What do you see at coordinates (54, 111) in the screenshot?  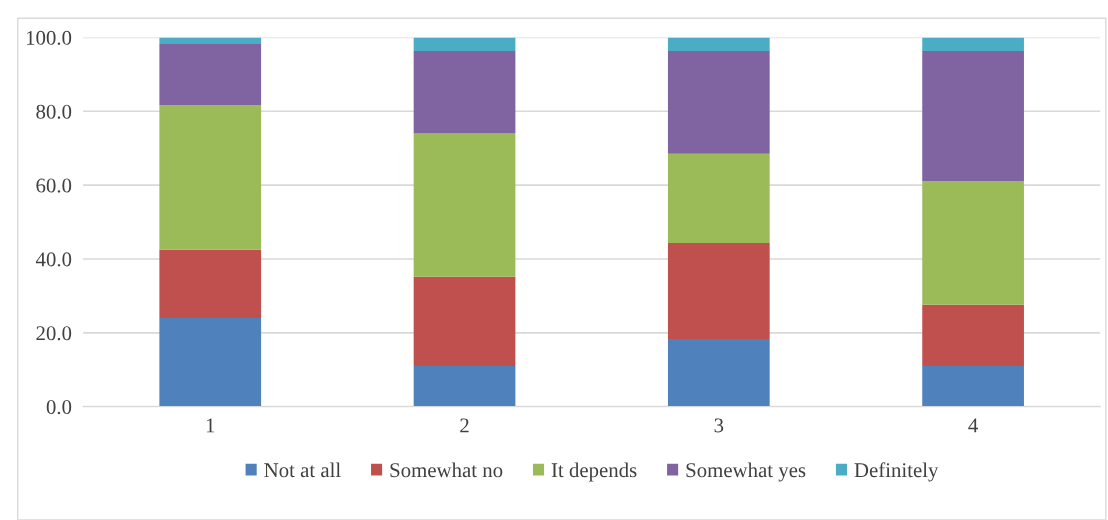 I see `y-tick-label: 80.0` at bounding box center [54, 111].